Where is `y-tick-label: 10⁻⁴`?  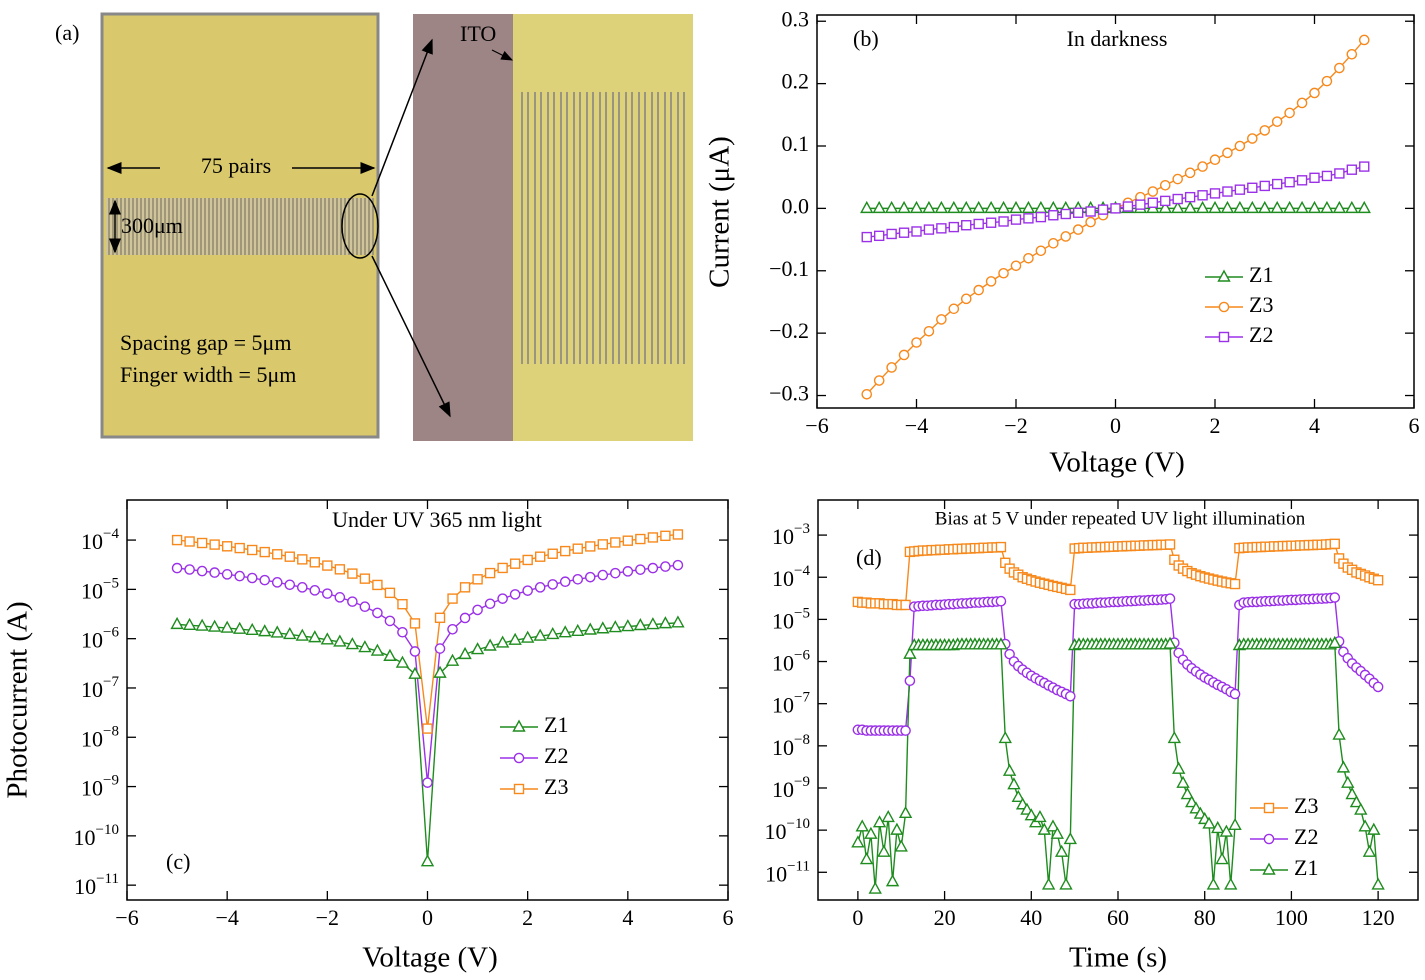
y-tick-label: 10⁻⁴ is located at coordinates (791, 578).